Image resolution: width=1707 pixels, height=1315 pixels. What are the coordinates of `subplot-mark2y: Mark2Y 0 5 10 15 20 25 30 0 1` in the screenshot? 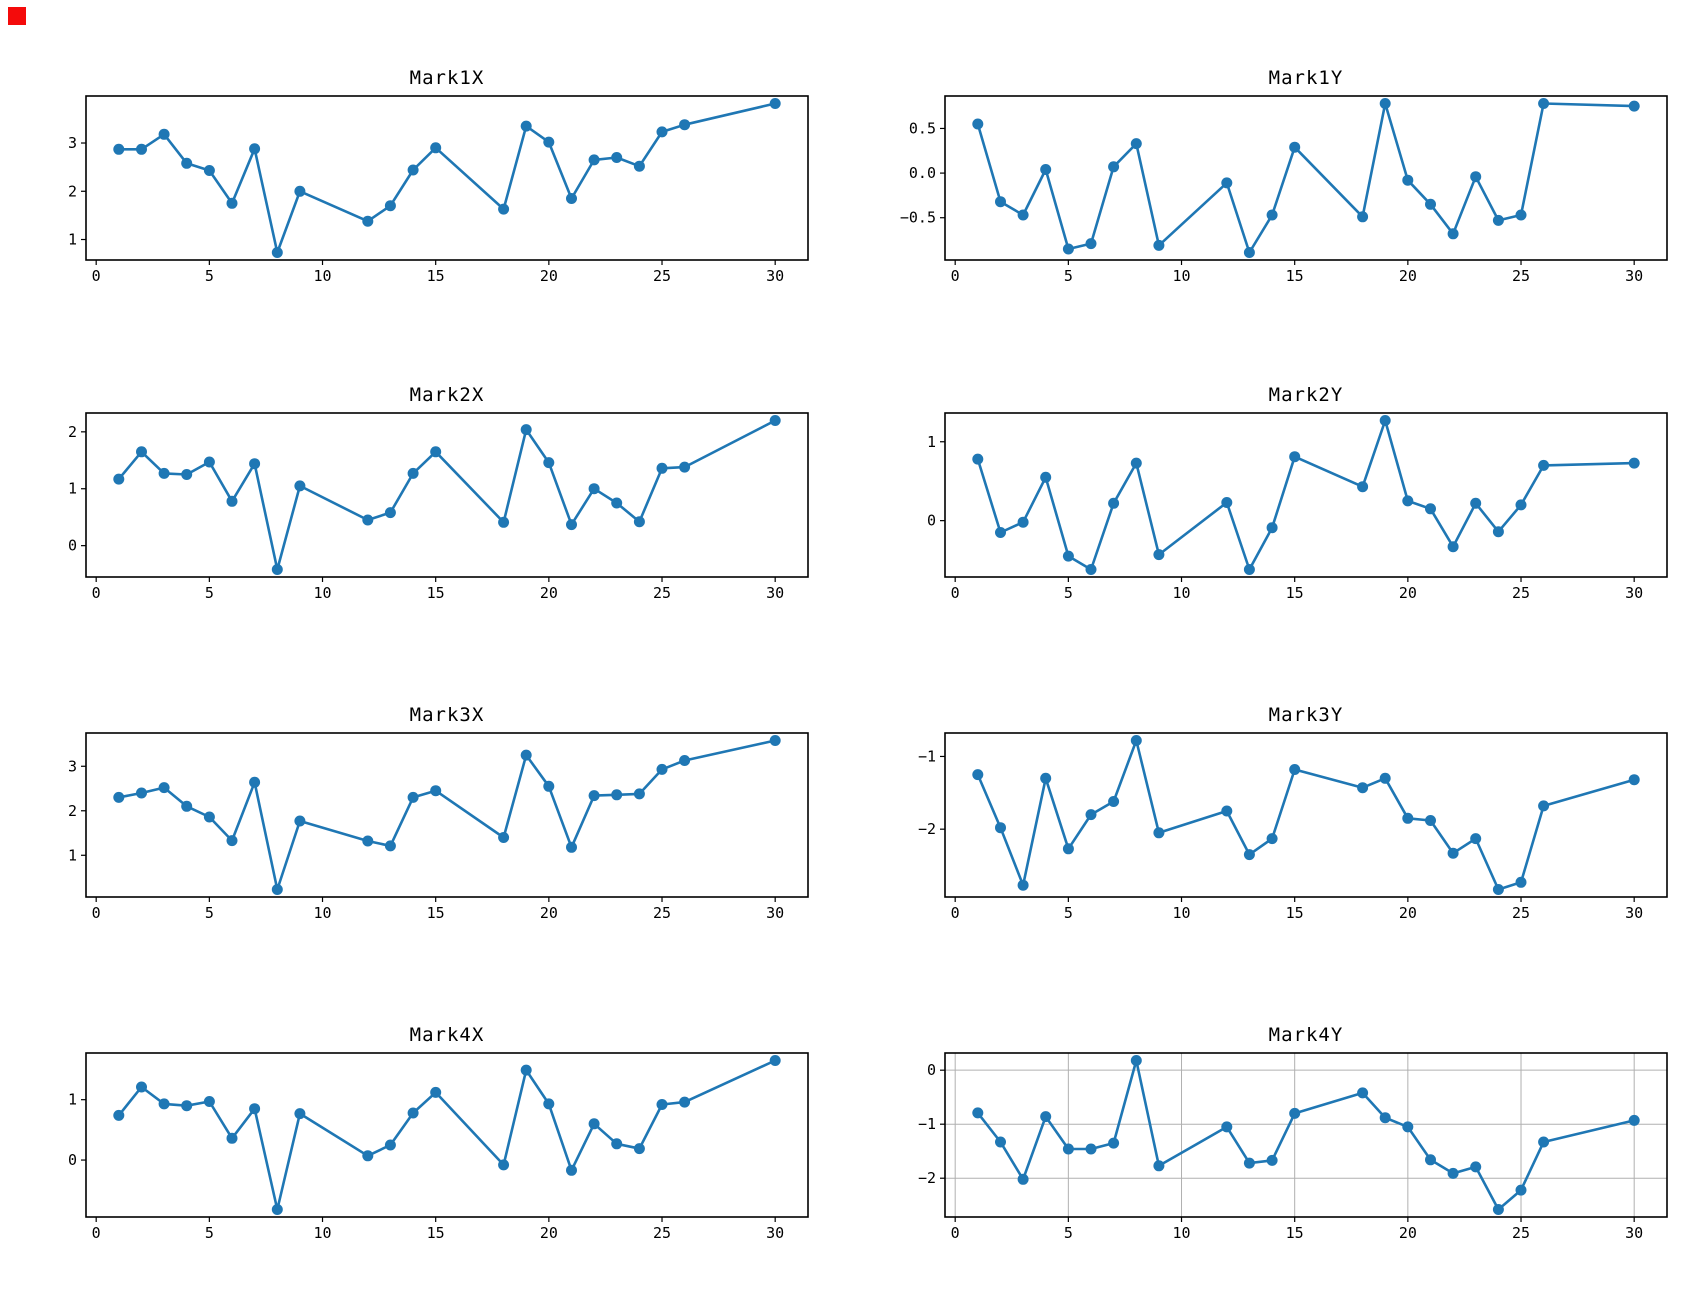 It's located at (1297, 493).